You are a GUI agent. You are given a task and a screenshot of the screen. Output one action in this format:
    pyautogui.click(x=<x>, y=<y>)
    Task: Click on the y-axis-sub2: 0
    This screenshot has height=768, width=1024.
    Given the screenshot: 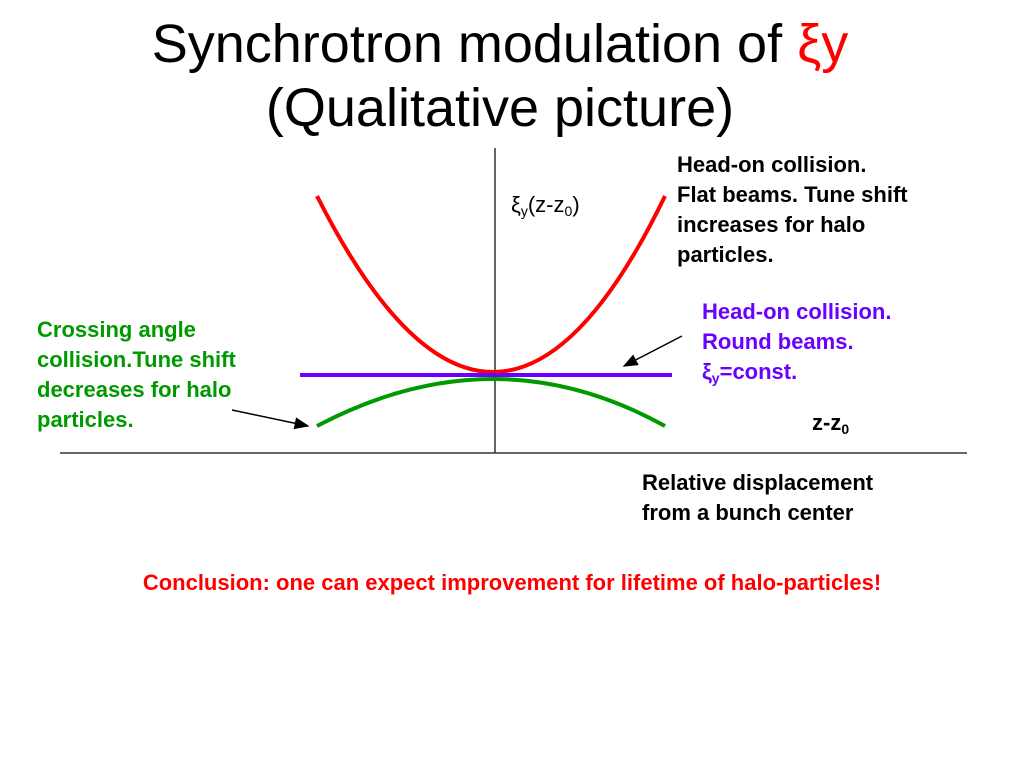 What is the action you would take?
    pyautogui.click(x=568, y=211)
    